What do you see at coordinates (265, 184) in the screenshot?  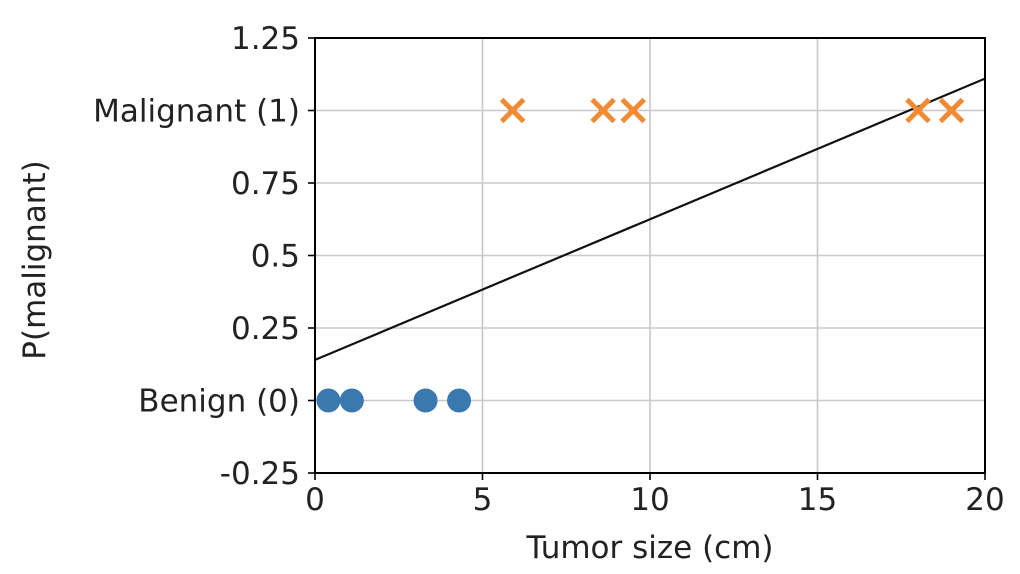 I see `y-tick-label: 0.75` at bounding box center [265, 184].